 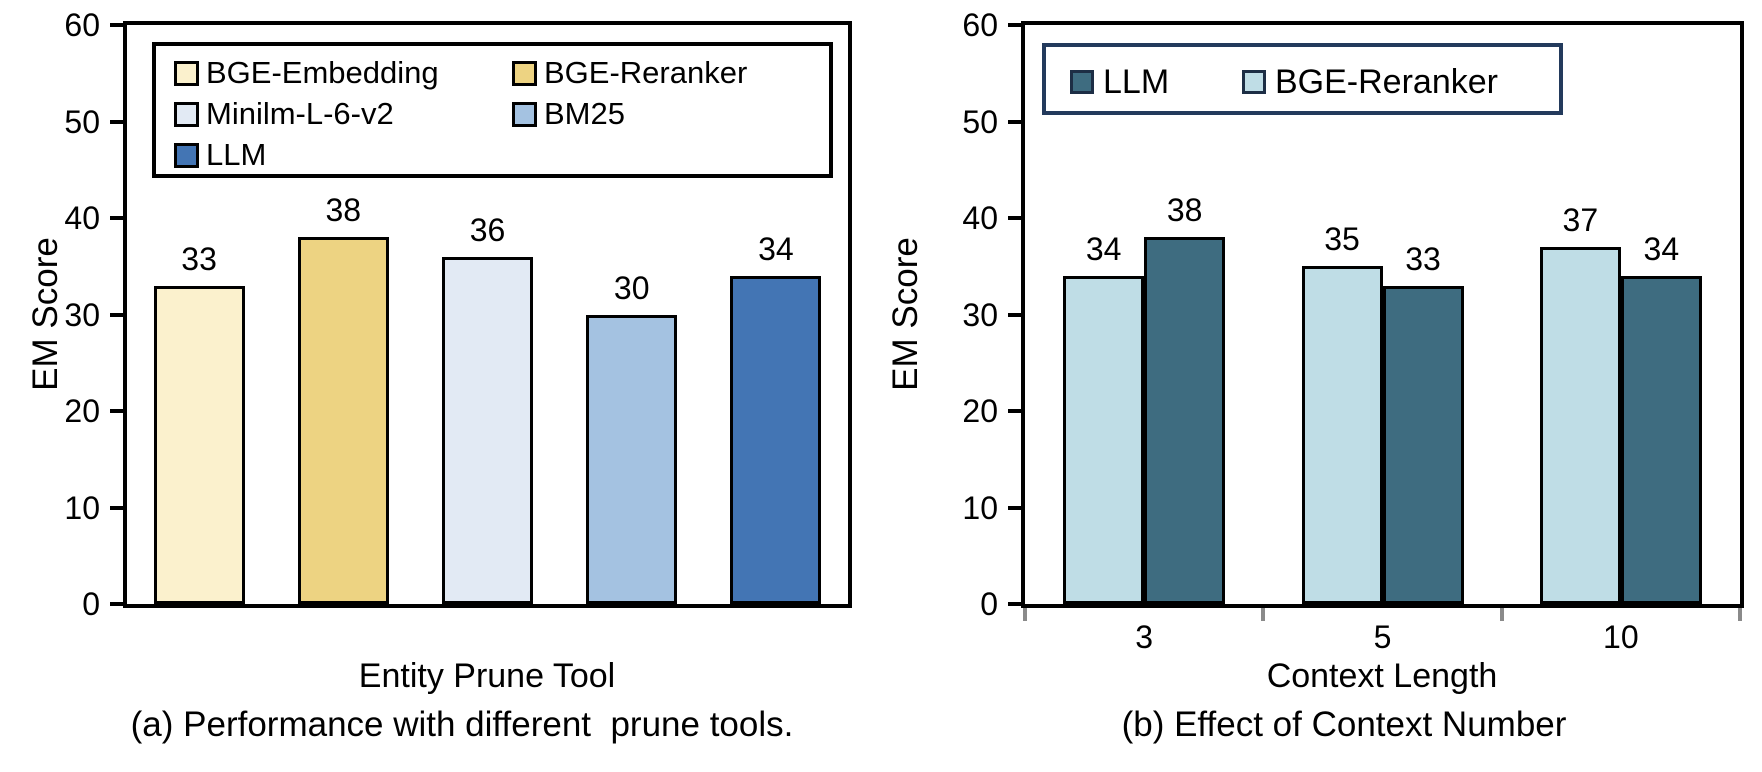 I want to click on legend-swatch-Minilm-L-6-v2, so click(x=186, y=114).